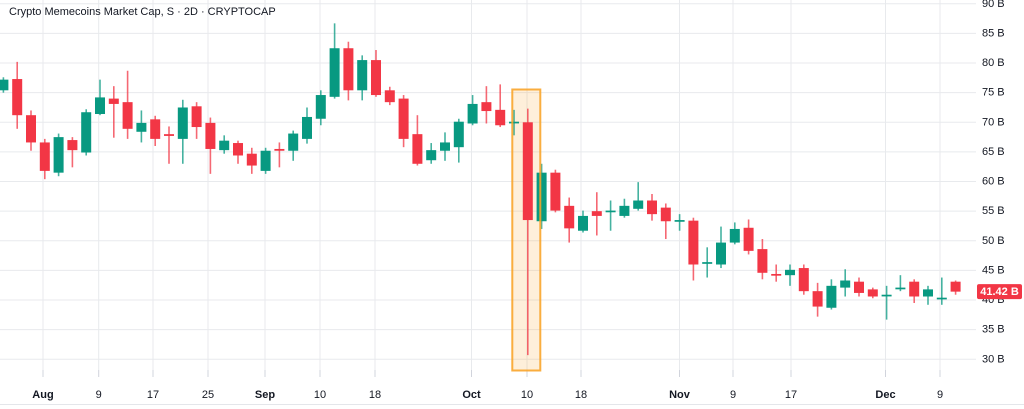  Describe the element at coordinates (993, 33) in the screenshot. I see `price-axis-label: 85 B` at that location.